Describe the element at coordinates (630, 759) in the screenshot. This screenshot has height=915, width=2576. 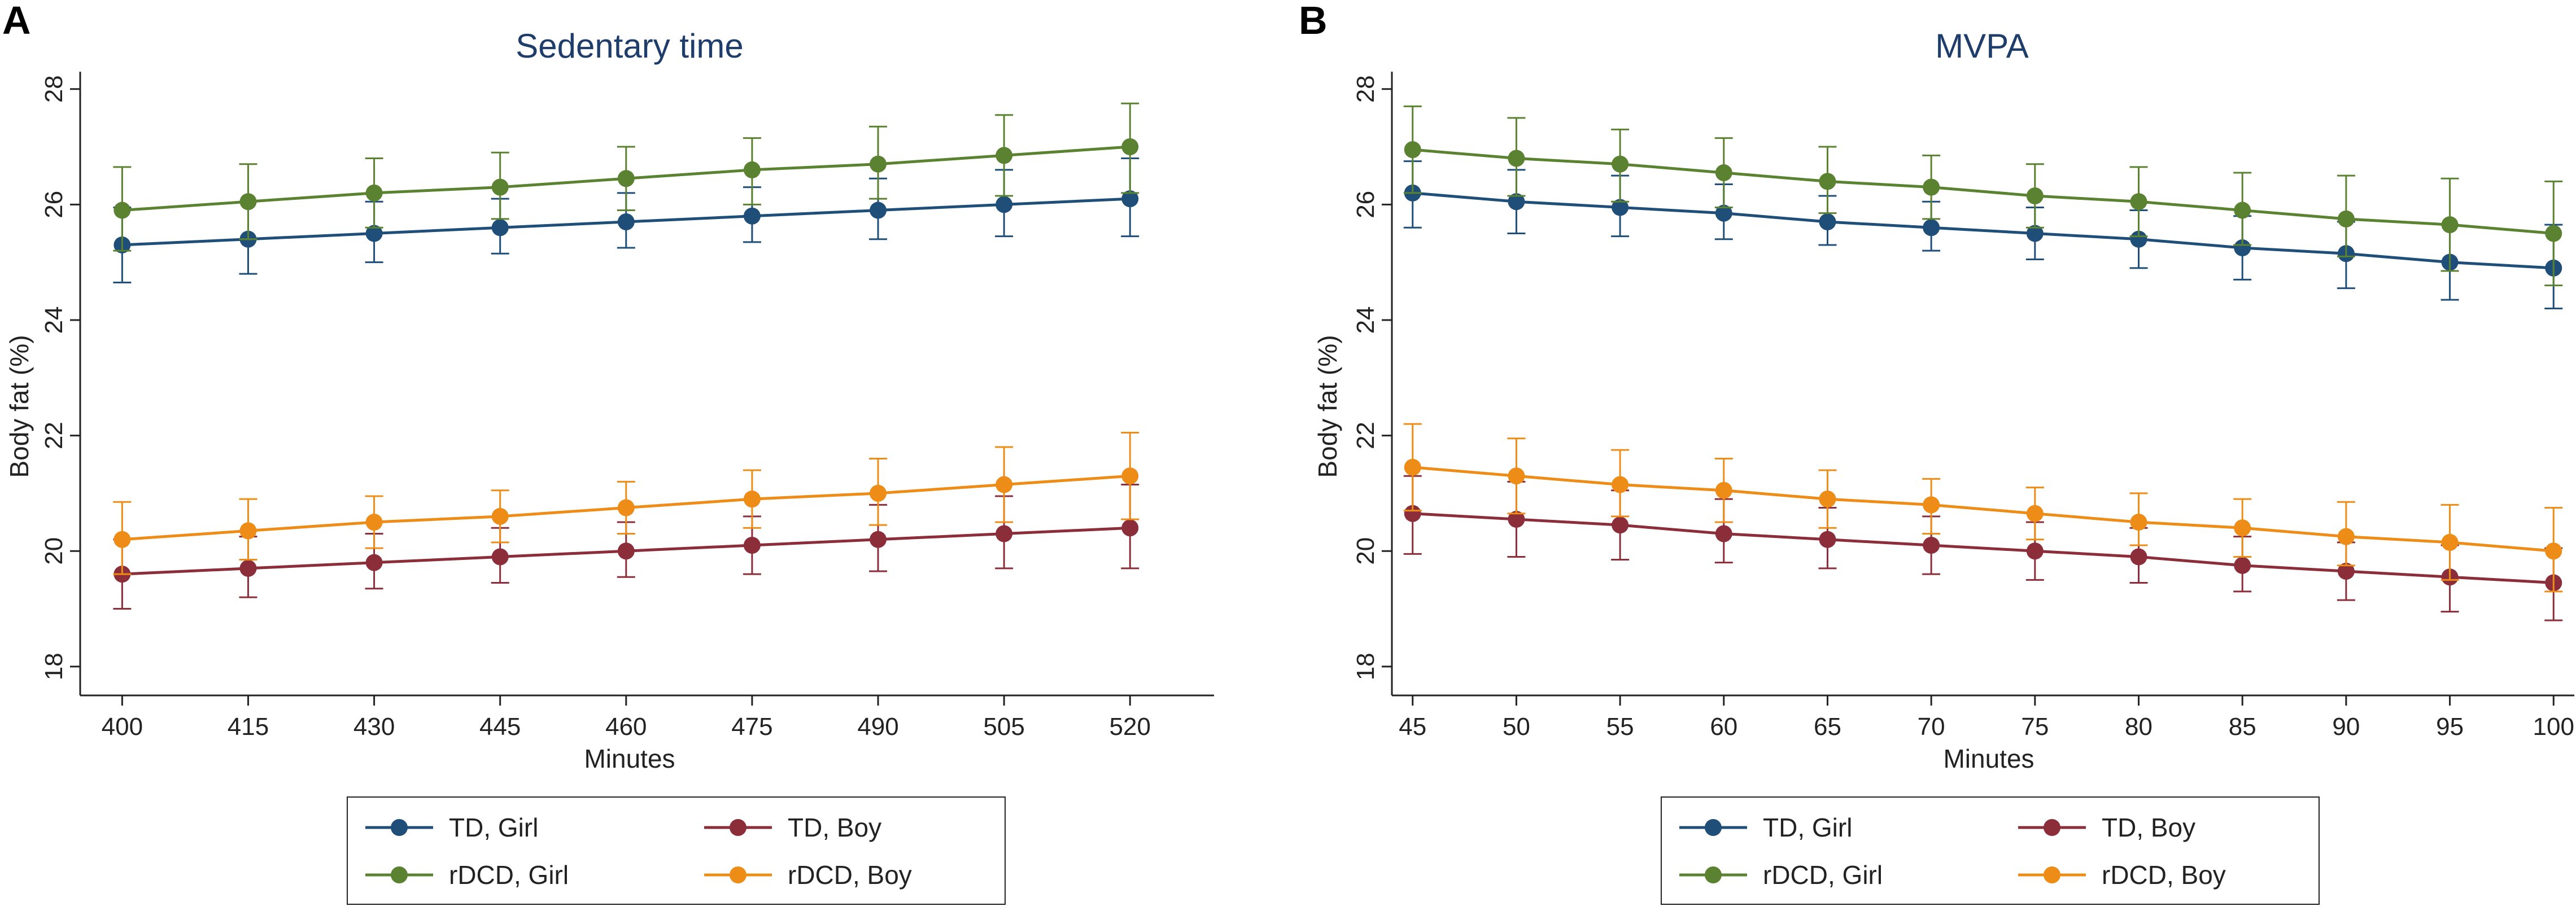
I see `panel-a-xlabel: Minutes` at that location.